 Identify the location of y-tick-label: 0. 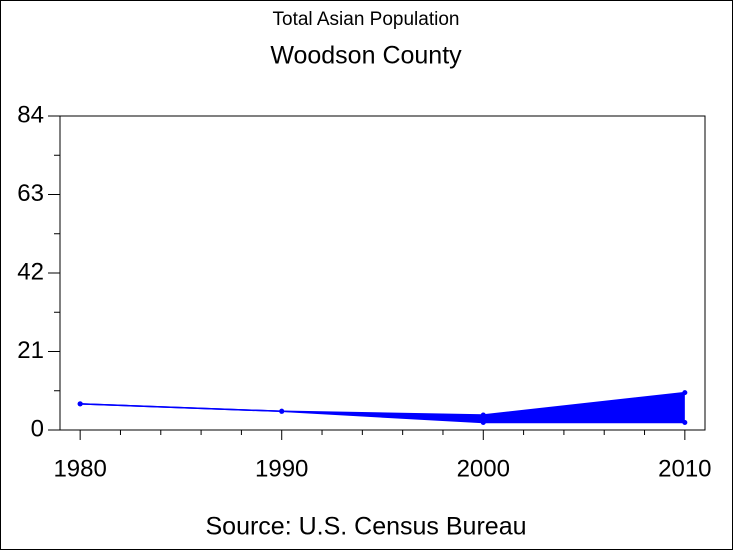
(37, 428).